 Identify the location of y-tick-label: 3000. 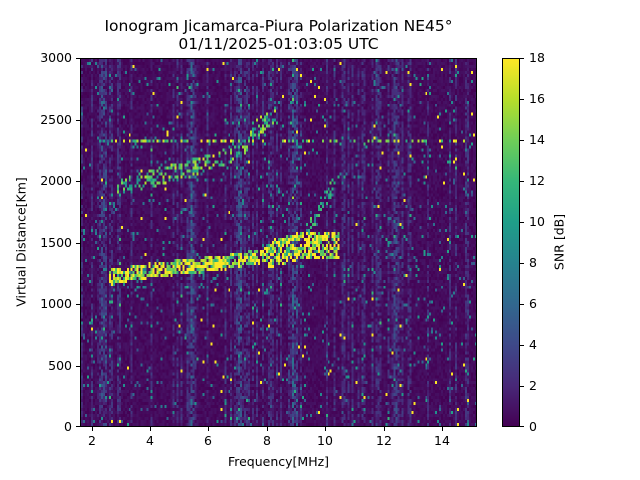
(56, 57).